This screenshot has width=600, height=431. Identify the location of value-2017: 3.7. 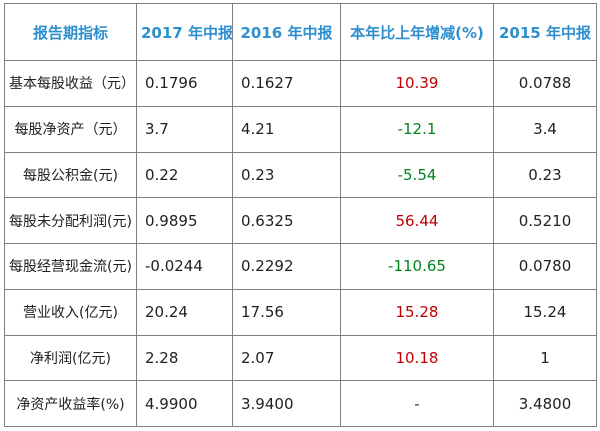
(184, 129).